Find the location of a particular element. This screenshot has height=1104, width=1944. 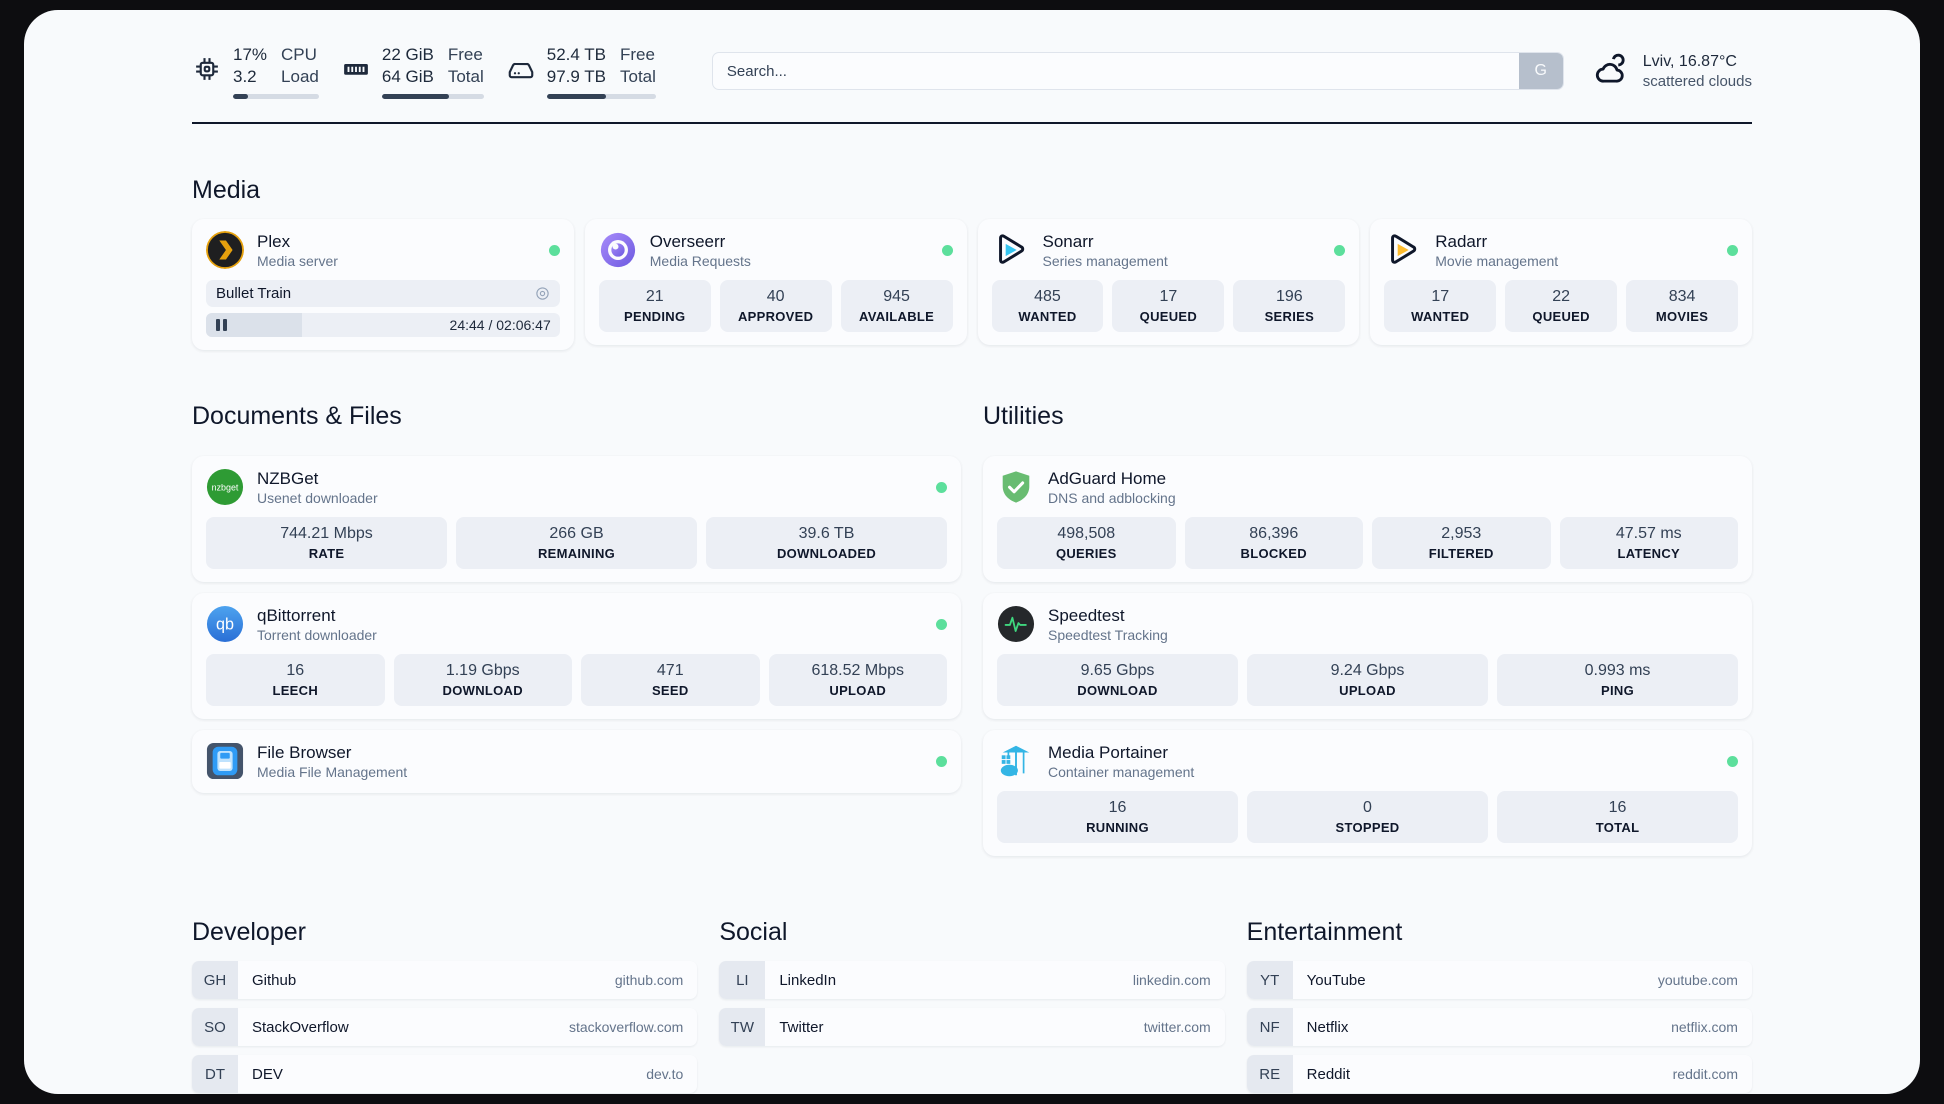

service-subtitle: Usenet downloader is located at coordinates (317, 497).